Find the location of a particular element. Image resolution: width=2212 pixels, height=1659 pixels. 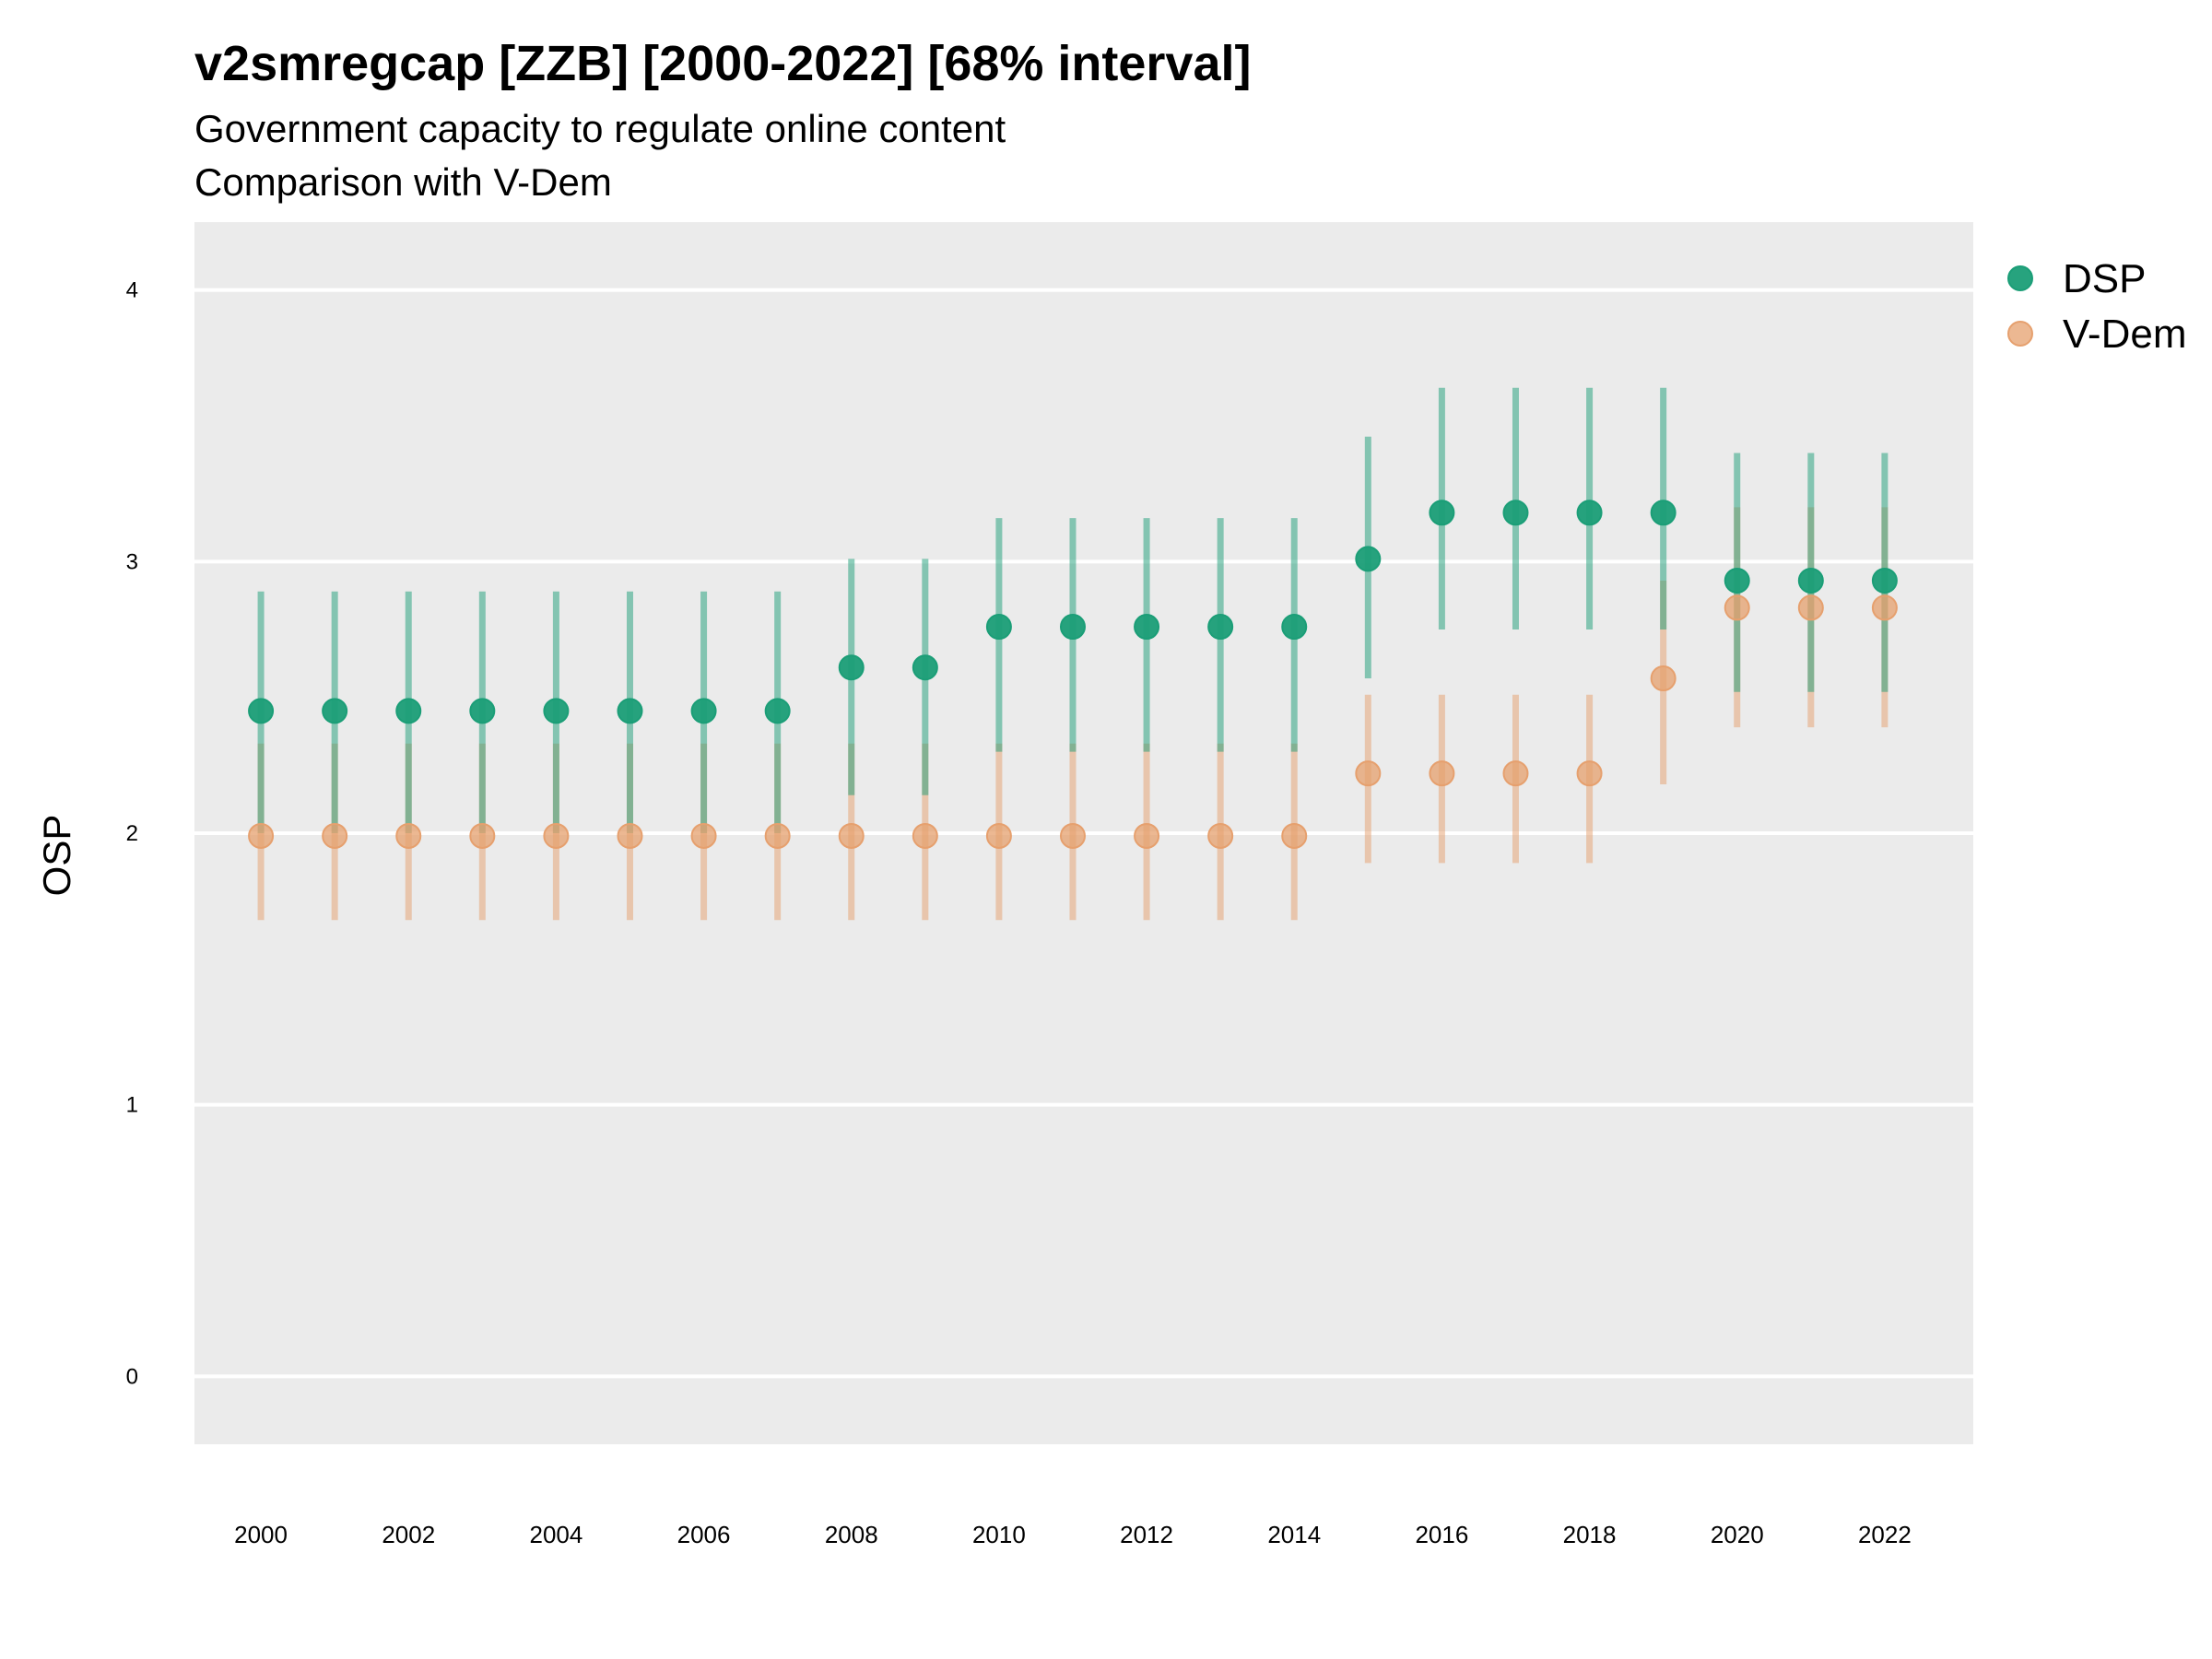

x-tick-label: 2018 is located at coordinates (1590, 1534).